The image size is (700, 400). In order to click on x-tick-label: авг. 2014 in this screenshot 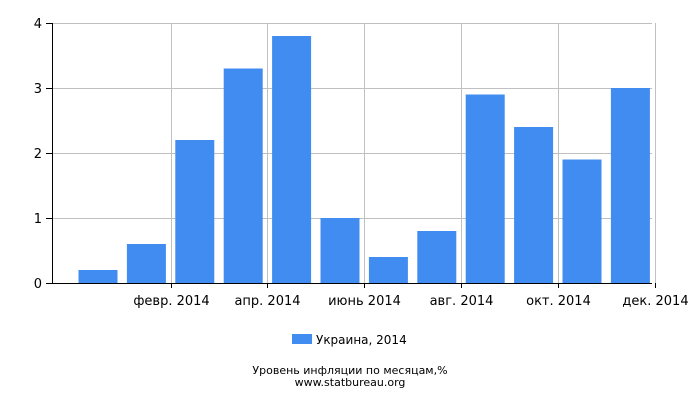, I will do `click(462, 301)`.